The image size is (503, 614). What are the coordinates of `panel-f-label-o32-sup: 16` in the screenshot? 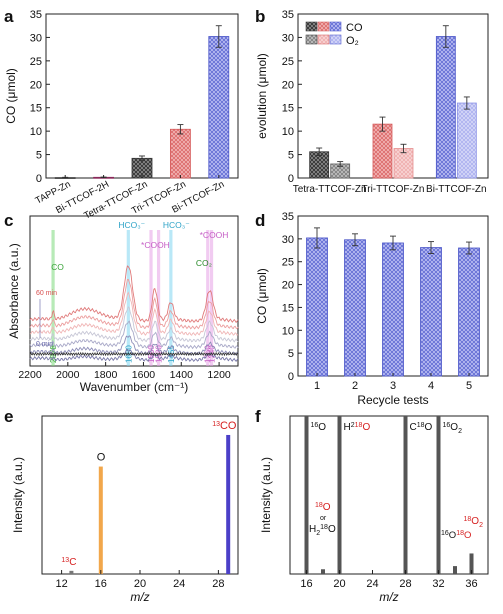 It's located at (447, 425).